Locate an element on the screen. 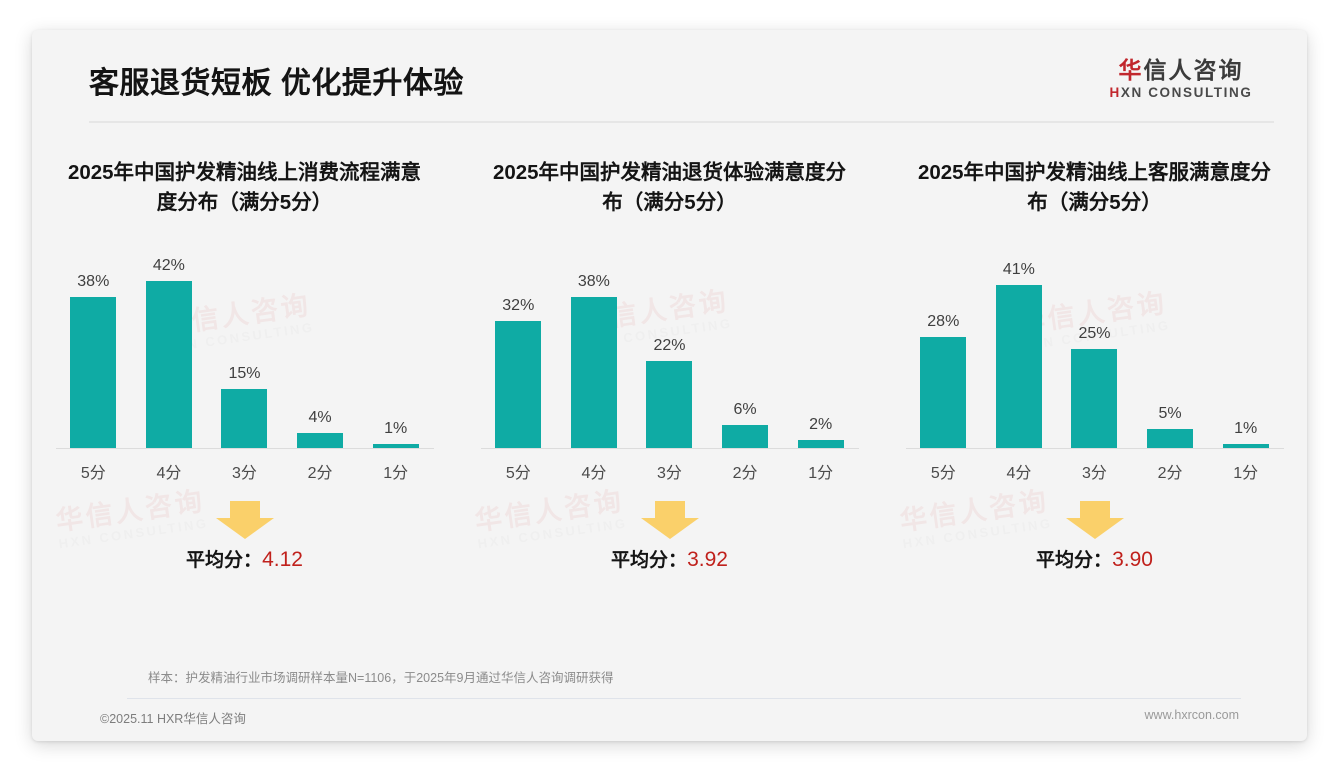  logo-chinese-text: 华信人咨询 is located at coordinates (1181, 70).